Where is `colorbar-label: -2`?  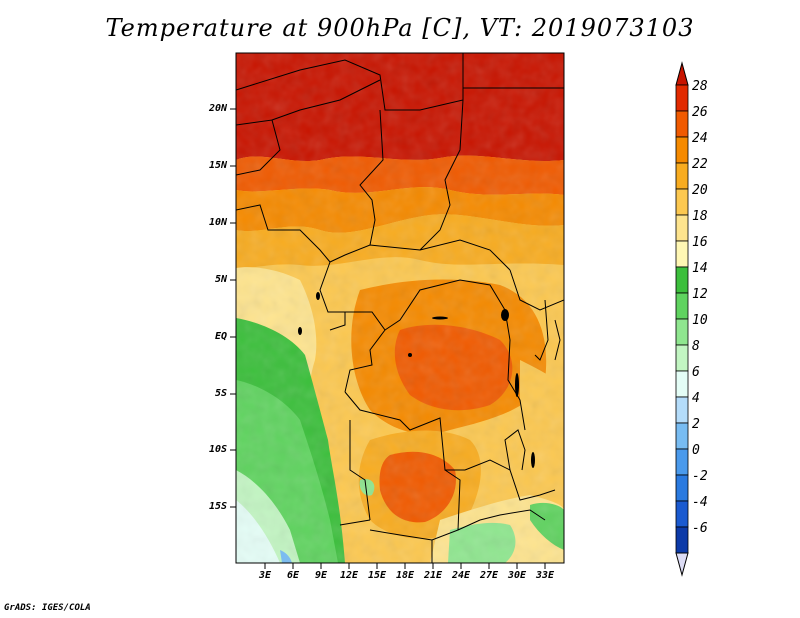
colorbar-label: -2 is located at coordinates (700, 476).